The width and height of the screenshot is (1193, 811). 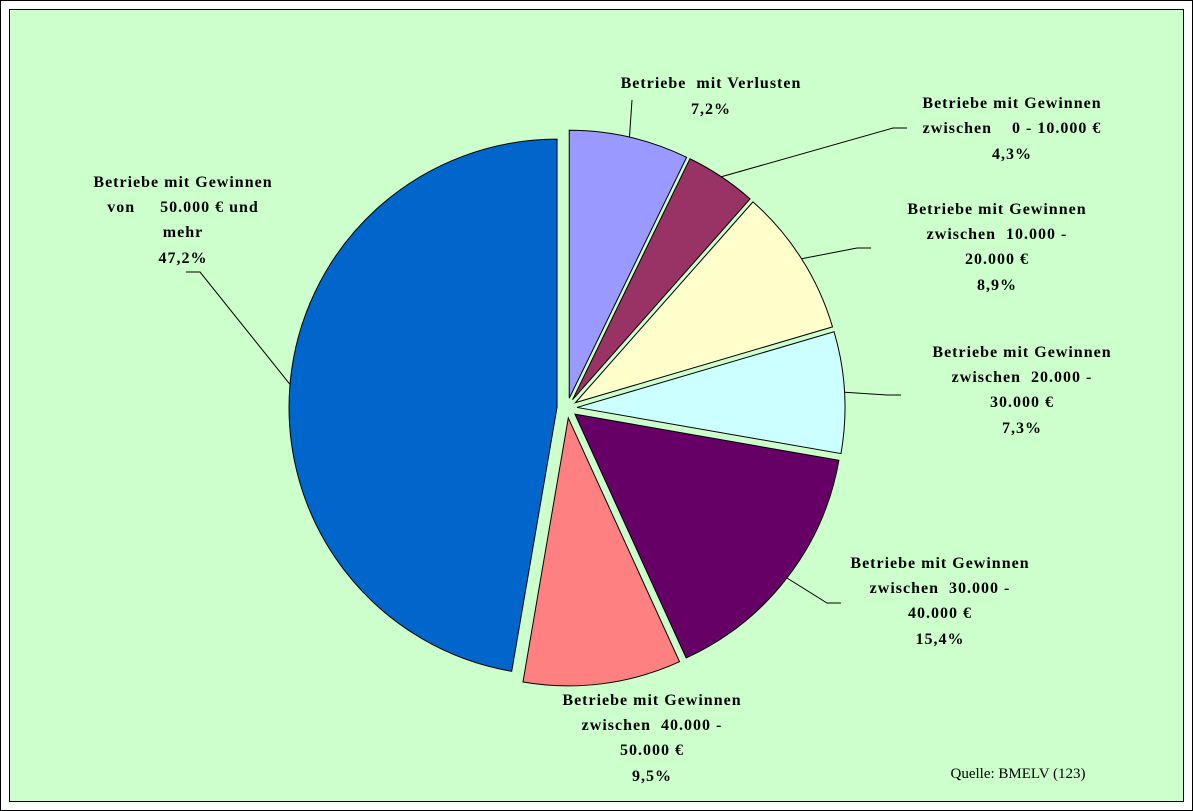 I want to click on label-line: zwischen 20.000 -, so click(x=1022, y=377).